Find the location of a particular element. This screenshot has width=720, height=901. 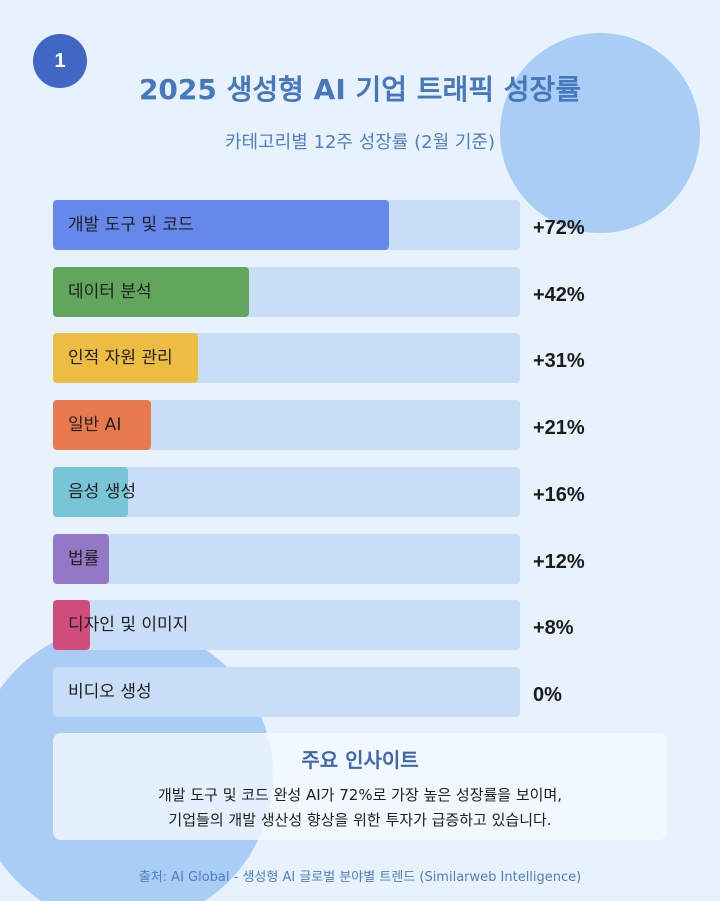

bar-row: 인적 자원 관리 +31% is located at coordinates (353, 358).